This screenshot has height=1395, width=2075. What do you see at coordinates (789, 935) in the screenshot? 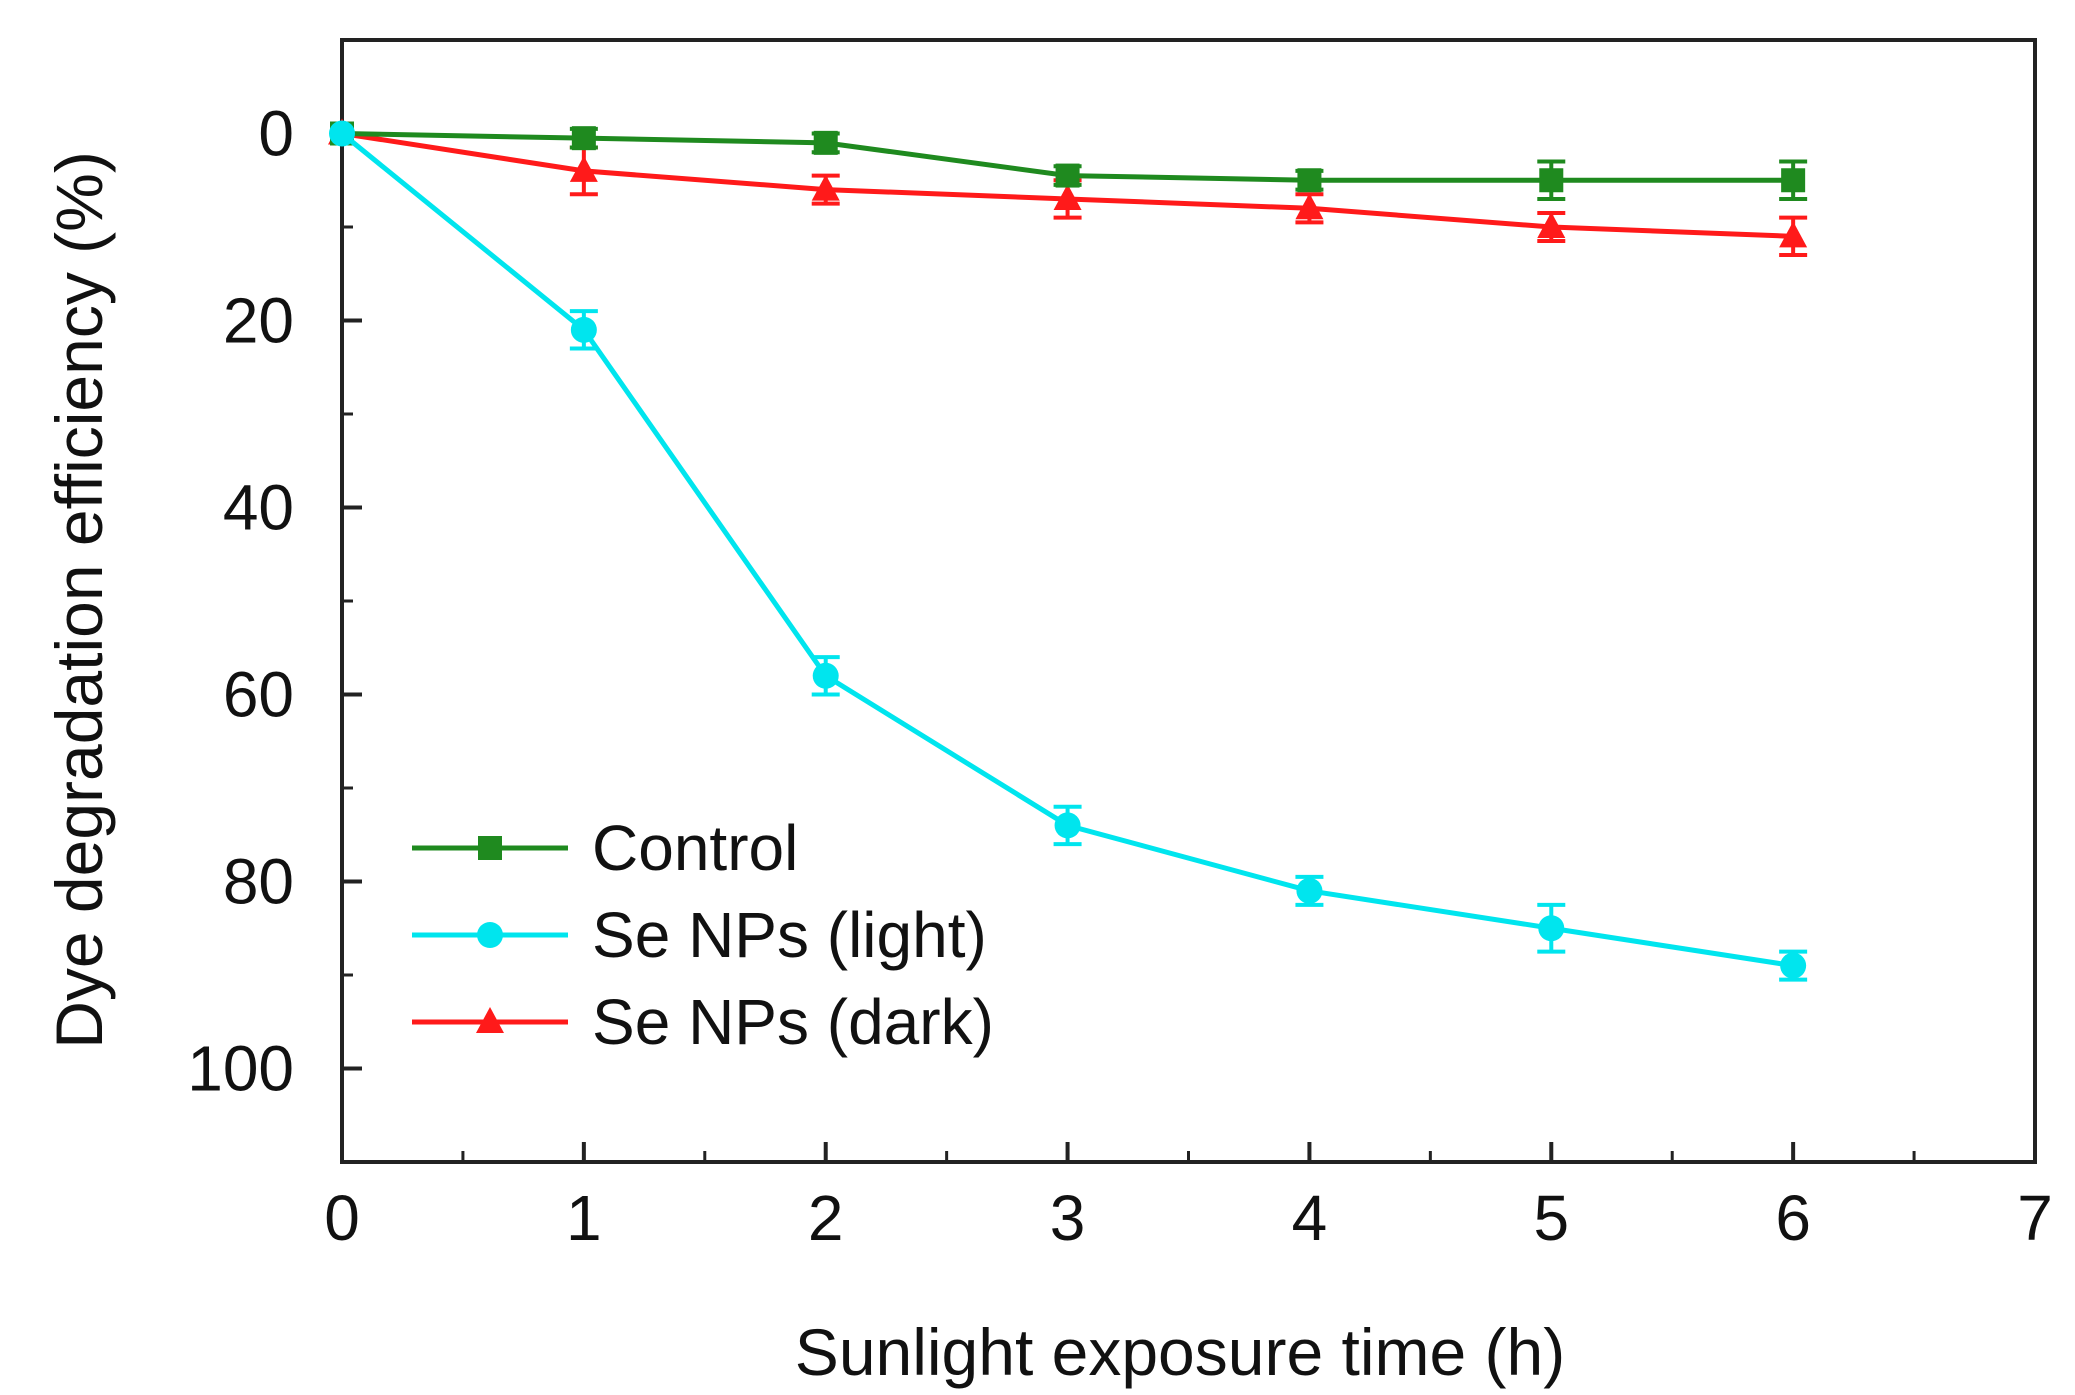
I see `legend-label: Se NPs (light)` at bounding box center [789, 935].